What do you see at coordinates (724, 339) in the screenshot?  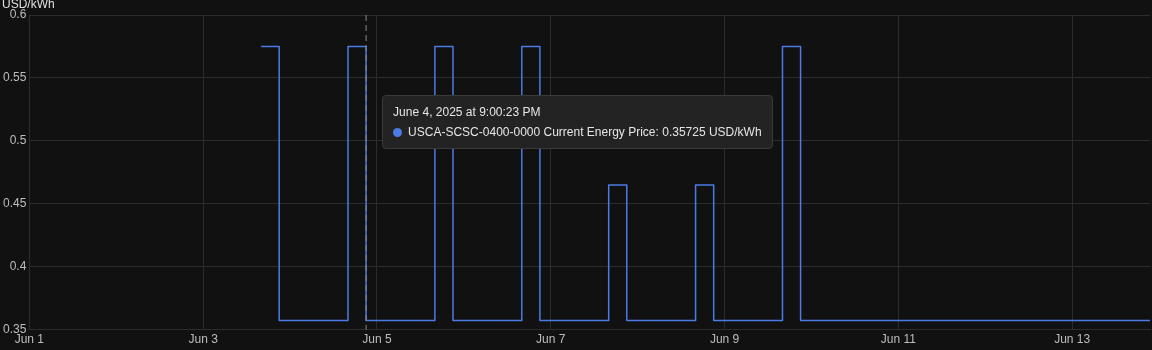 I see `x-tick-label: Jun 9` at bounding box center [724, 339].